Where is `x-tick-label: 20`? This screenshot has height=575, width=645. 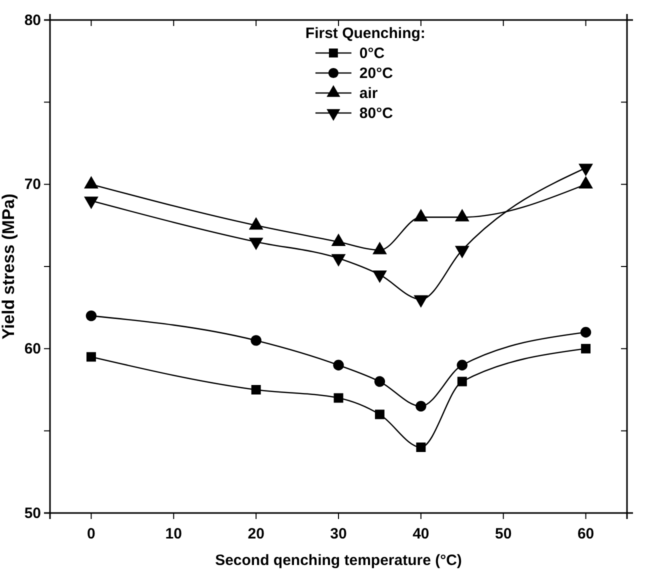
x-tick-label: 20 is located at coordinates (256, 534).